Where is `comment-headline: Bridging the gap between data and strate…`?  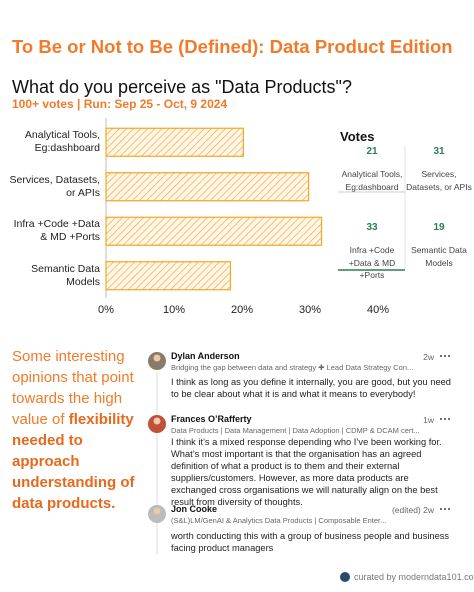
comment-headline: Bridging the gap between data and strate… is located at coordinates (292, 367).